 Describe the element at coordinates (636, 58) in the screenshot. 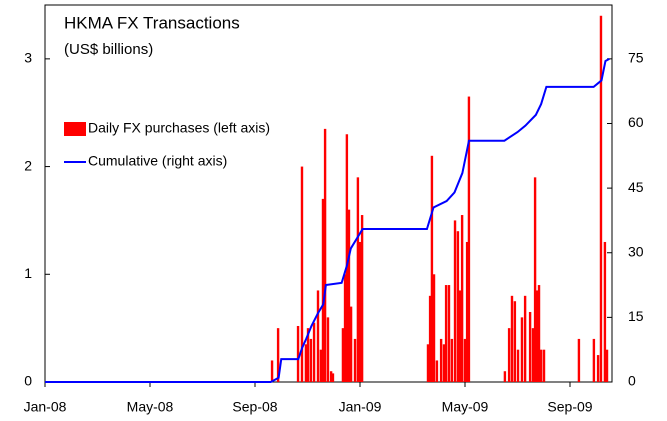

I see `y2-tick-label: 75` at that location.